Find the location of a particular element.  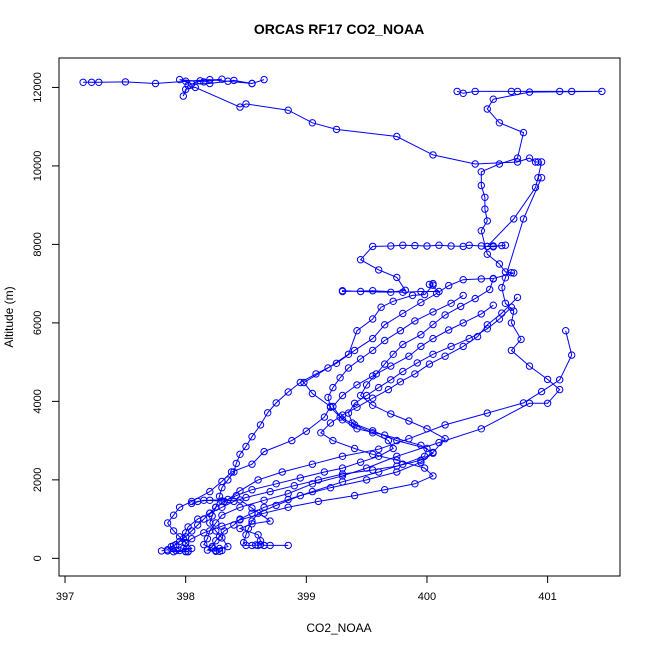

x-axis-label: CO2_NOAA is located at coordinates (338, 628).